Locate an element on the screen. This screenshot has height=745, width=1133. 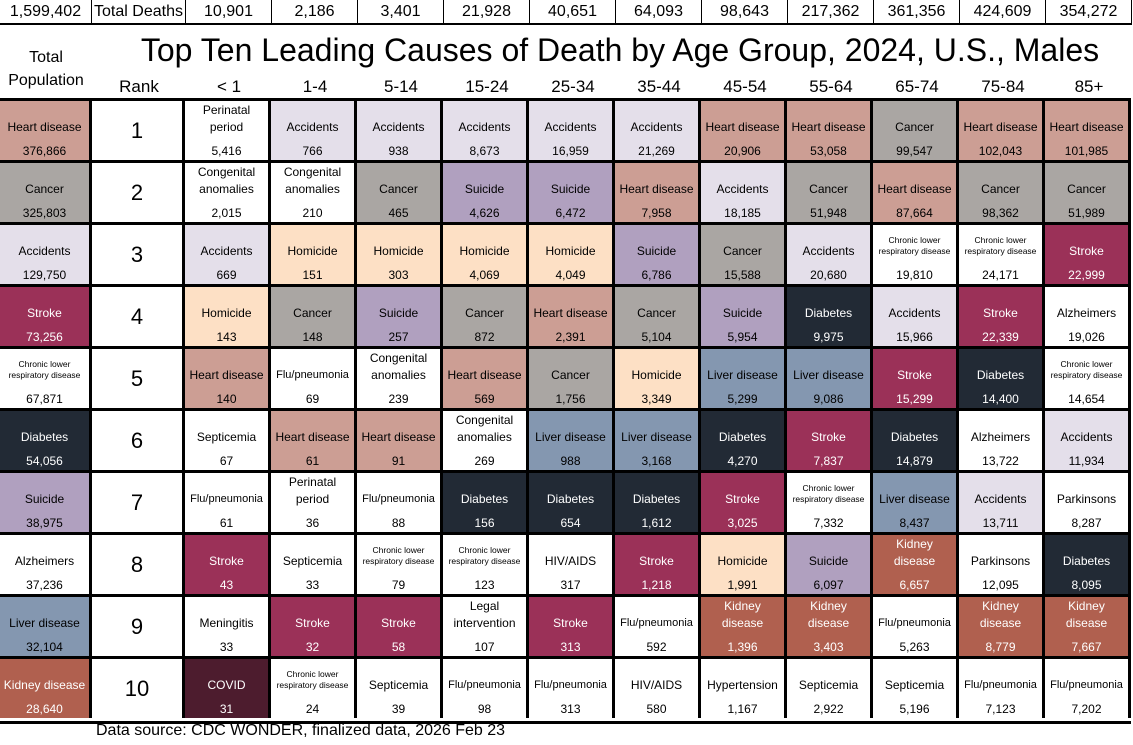
death-count: 33 is located at coordinates (312, 585).